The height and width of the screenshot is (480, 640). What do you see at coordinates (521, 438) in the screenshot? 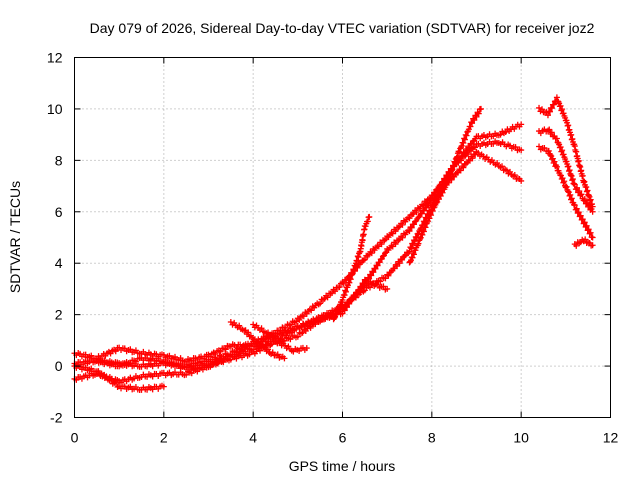
I see `x-tick-label: 10` at bounding box center [521, 438].